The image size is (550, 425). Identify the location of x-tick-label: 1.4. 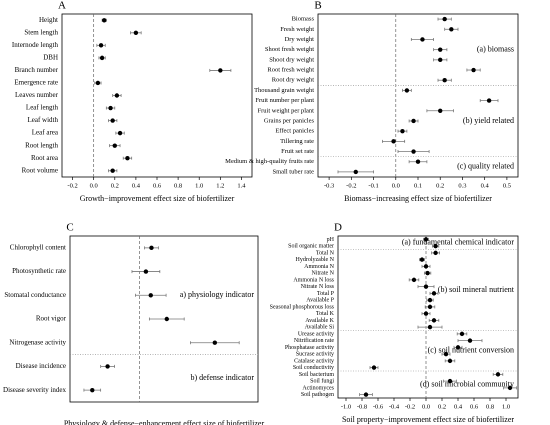
(241, 185).